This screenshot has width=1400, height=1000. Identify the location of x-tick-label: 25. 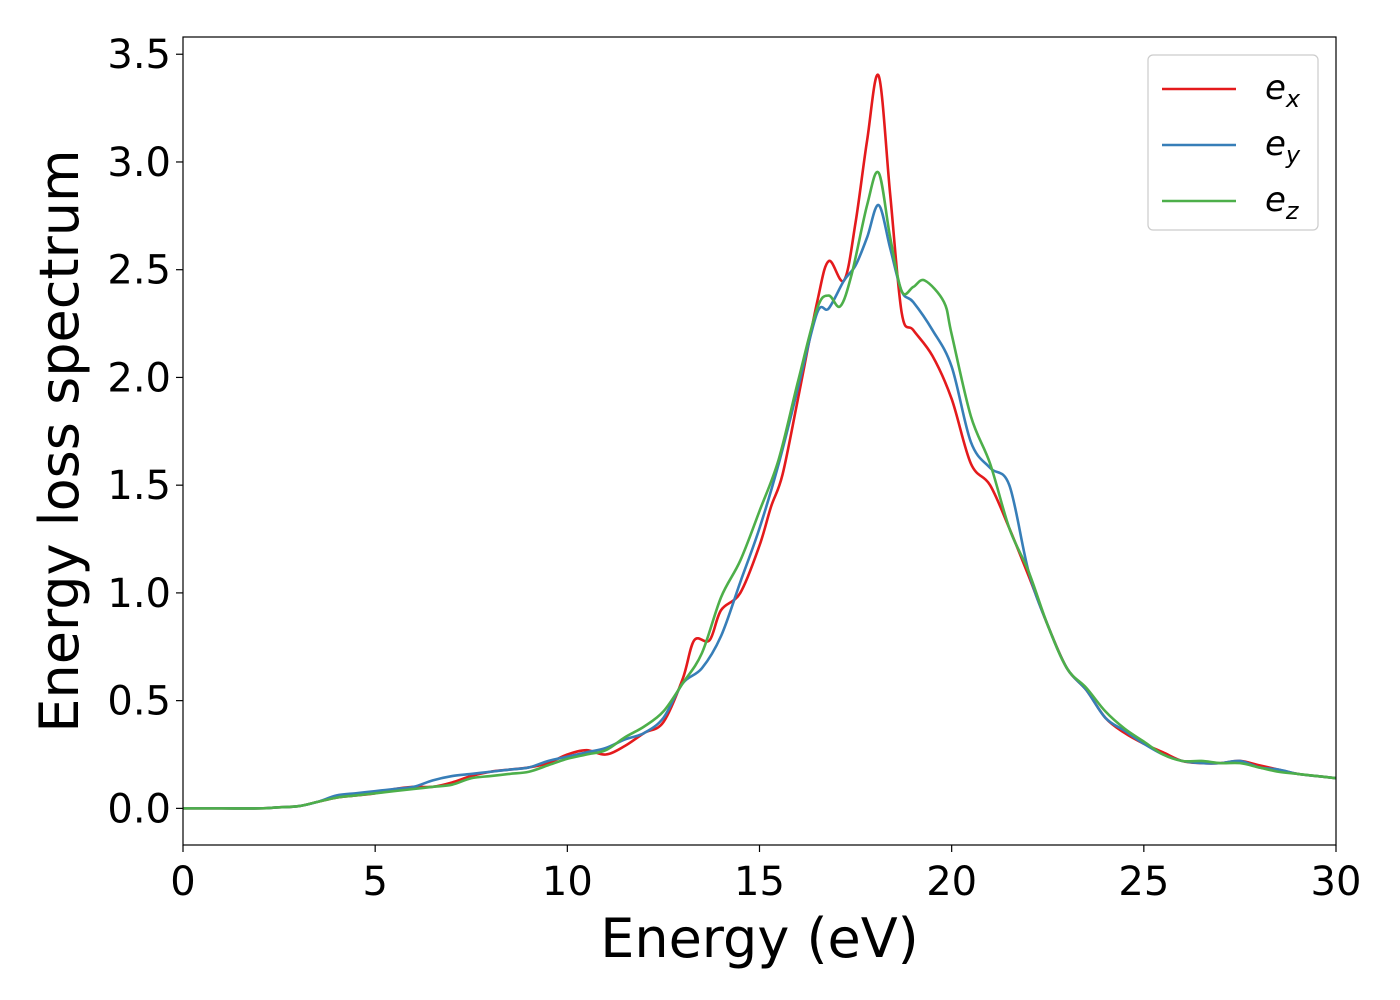
(1143, 882).